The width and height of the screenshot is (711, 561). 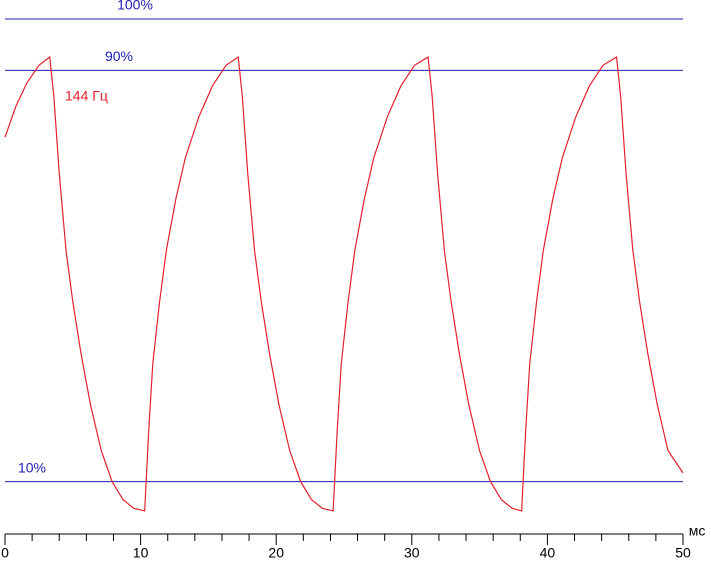 What do you see at coordinates (86, 96) in the screenshot?
I see `series-label: 144 Гц` at bounding box center [86, 96].